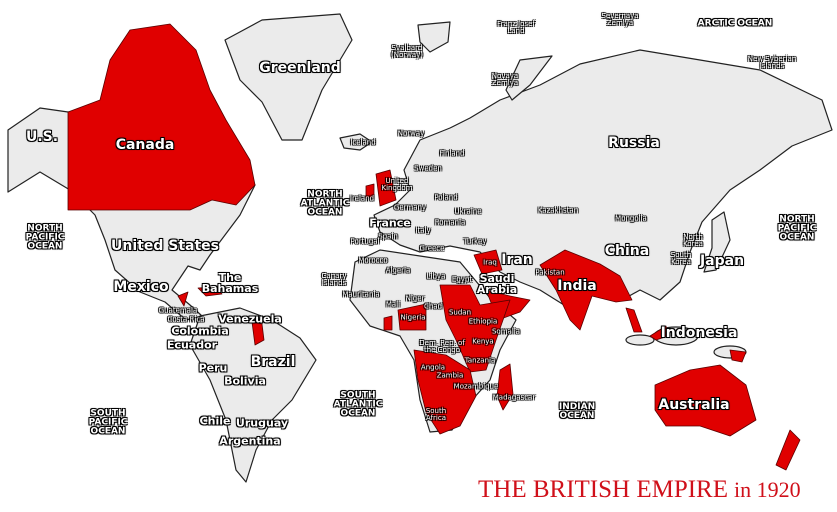 Image resolution: width=837 pixels, height=512 pixels. Describe the element at coordinates (423, 230) in the screenshot. I see `label-italy: Italy` at that location.